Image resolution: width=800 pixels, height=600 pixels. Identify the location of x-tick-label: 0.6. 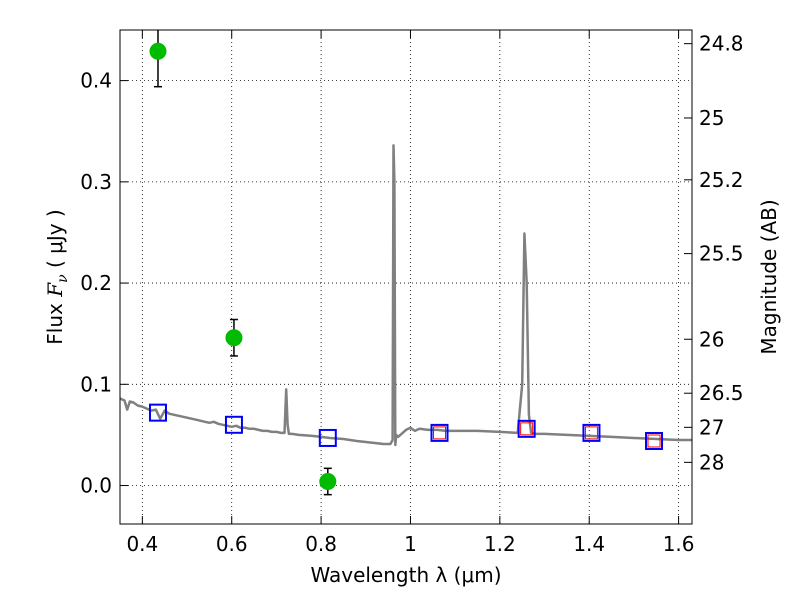
(232, 544).